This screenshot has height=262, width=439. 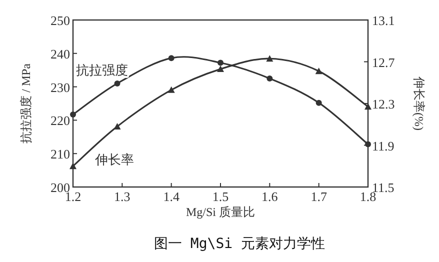 I want to click on y-tick-label: 250, so click(x=60, y=20).